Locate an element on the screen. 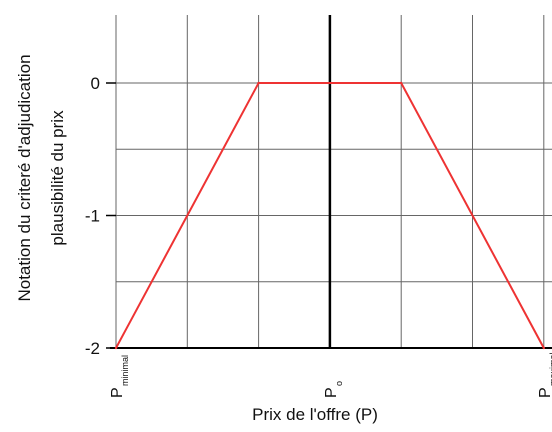 The image size is (552, 432). y-axis-title-line1: Notation du criteré d'adjudication is located at coordinates (24, 177).